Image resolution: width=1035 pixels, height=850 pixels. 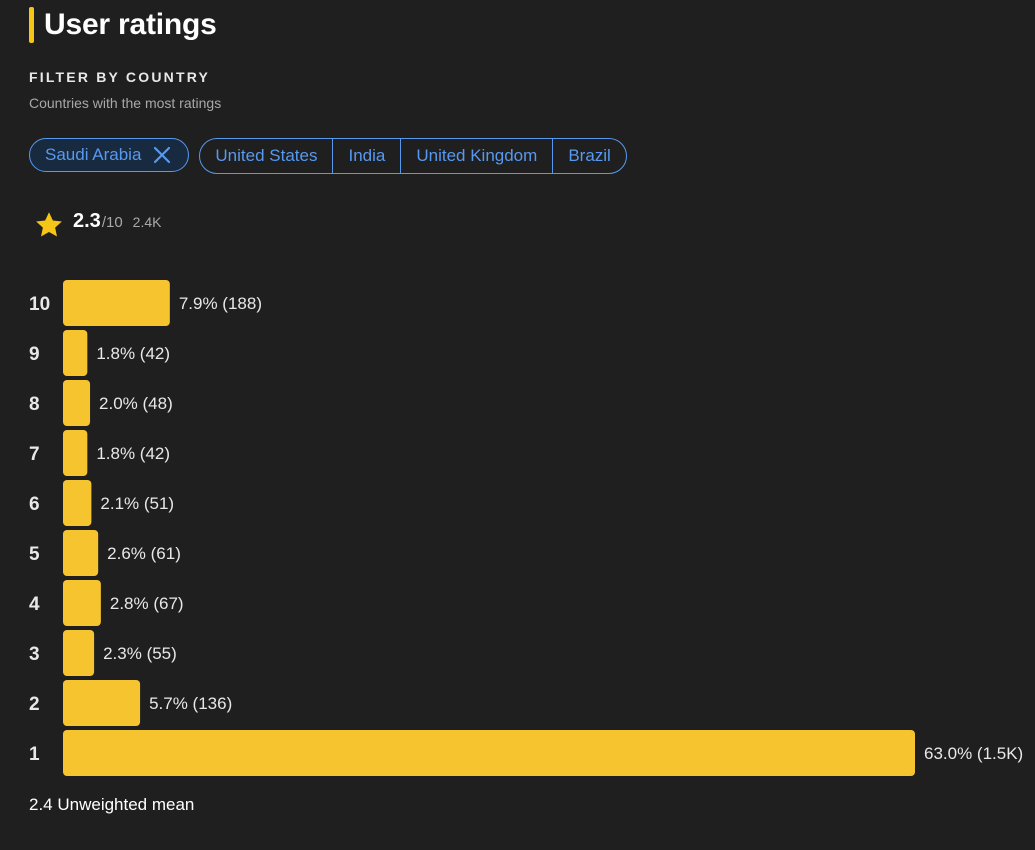 I want to click on rating-label-4: 4, so click(x=34, y=604).